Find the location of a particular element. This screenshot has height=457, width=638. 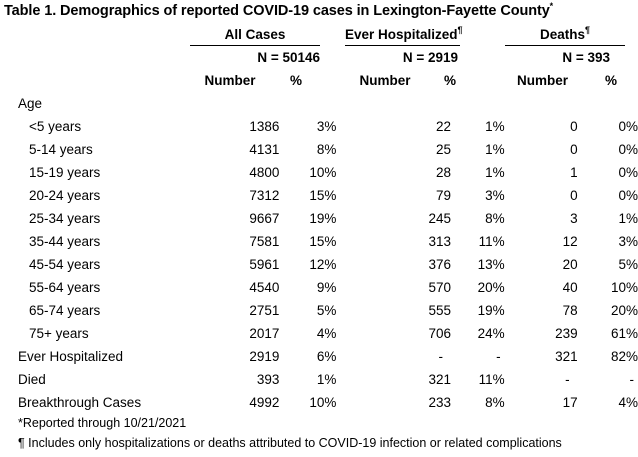

cell-hosp-number: 555 is located at coordinates (439, 310).